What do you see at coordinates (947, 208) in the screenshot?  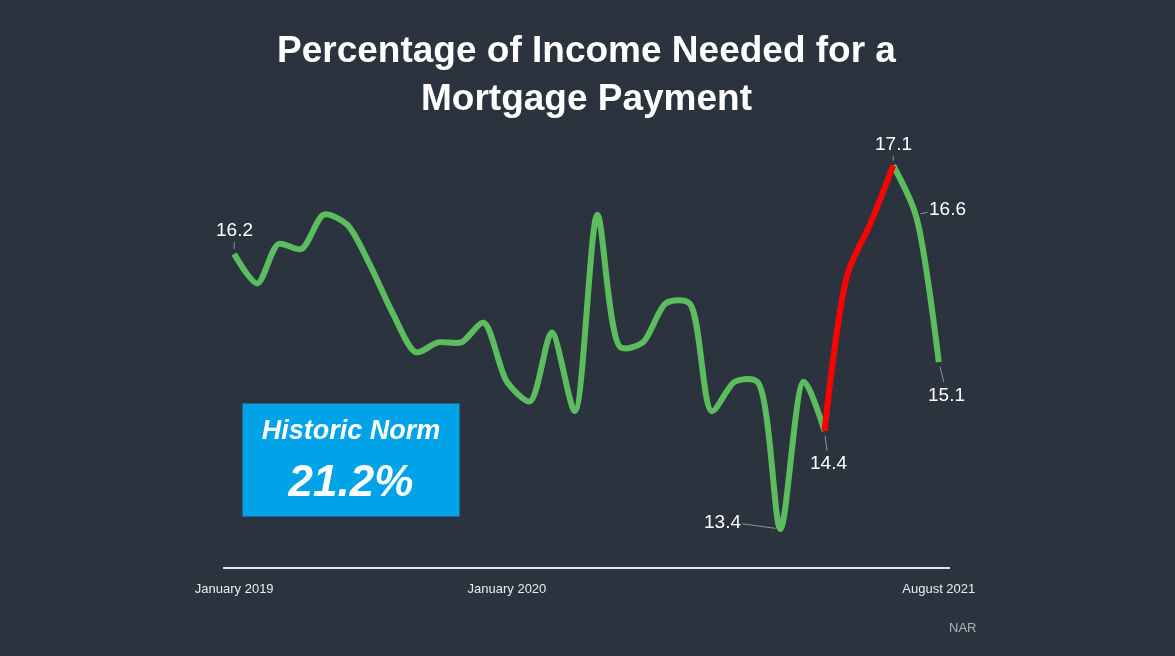 I see `data-label: 16.6` at bounding box center [947, 208].